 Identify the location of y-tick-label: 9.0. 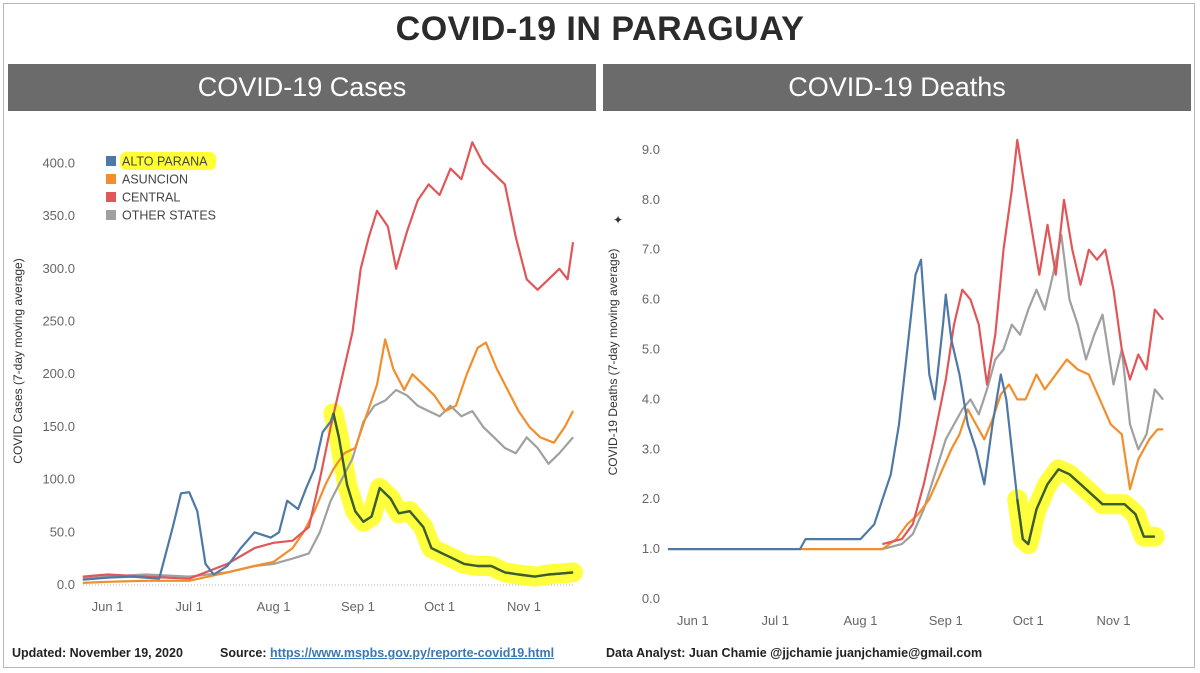
(651, 149).